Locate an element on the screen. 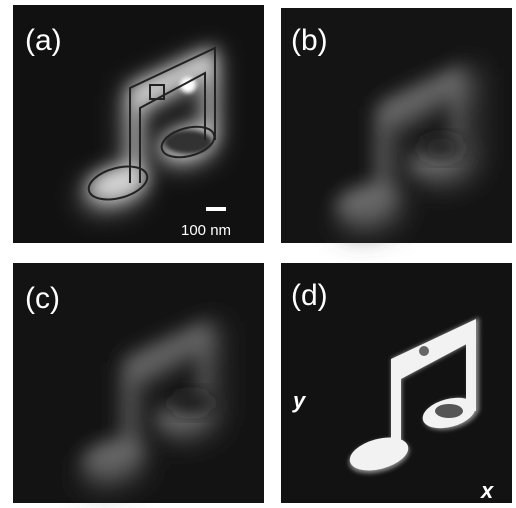 Image resolution: width=516 pixels, height=508 pixels. scale-label: 100 nm is located at coordinates (206, 230).